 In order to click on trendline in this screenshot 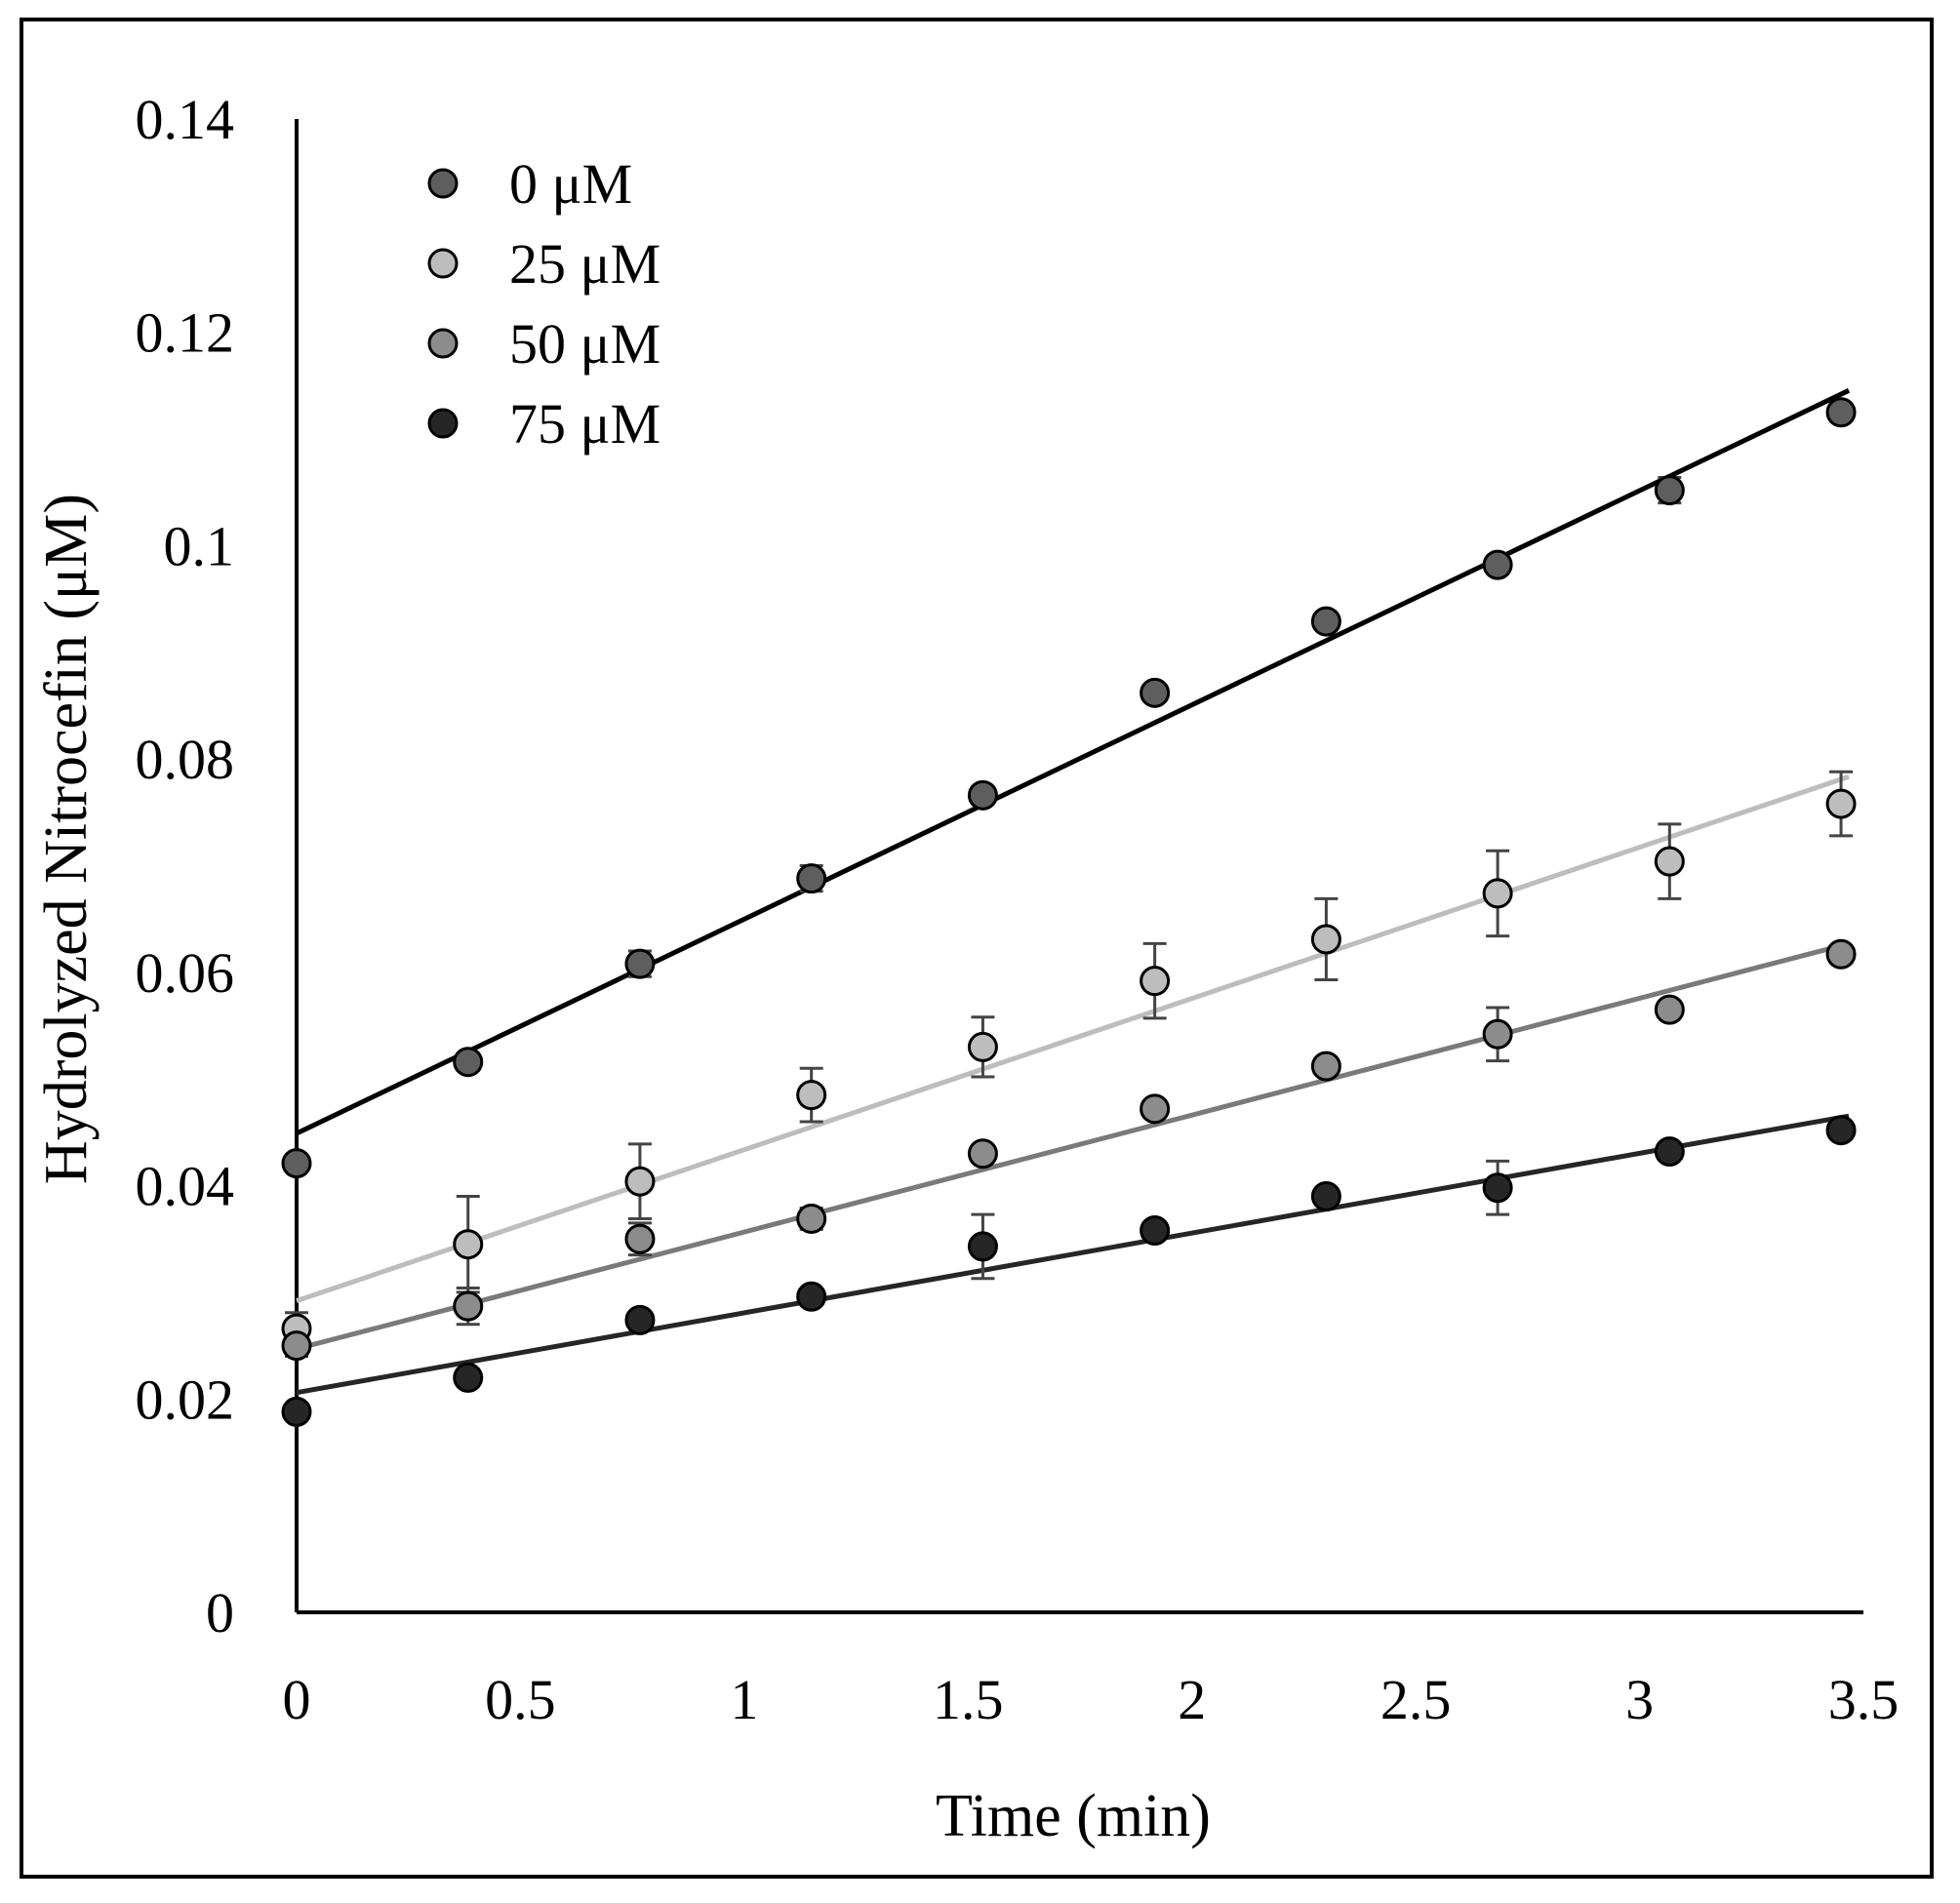, I will do `click(1073, 1254)`.